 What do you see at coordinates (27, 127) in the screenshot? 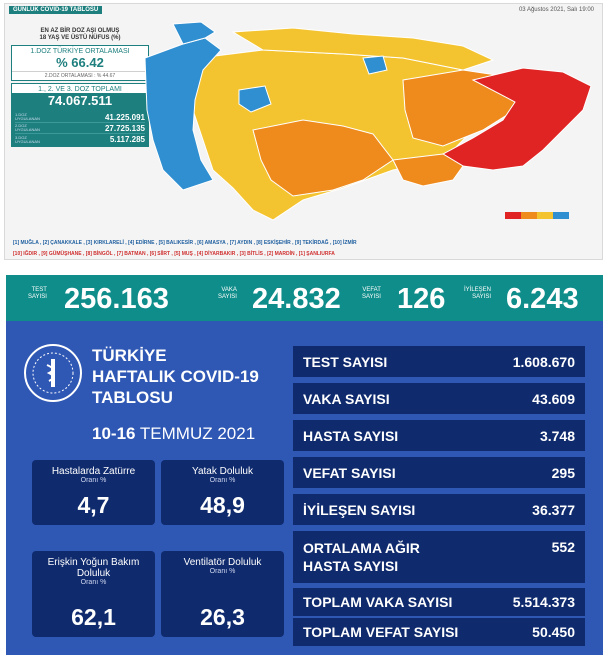
I see `dose-label: 2.DOZ UYGULANAN` at bounding box center [27, 127].